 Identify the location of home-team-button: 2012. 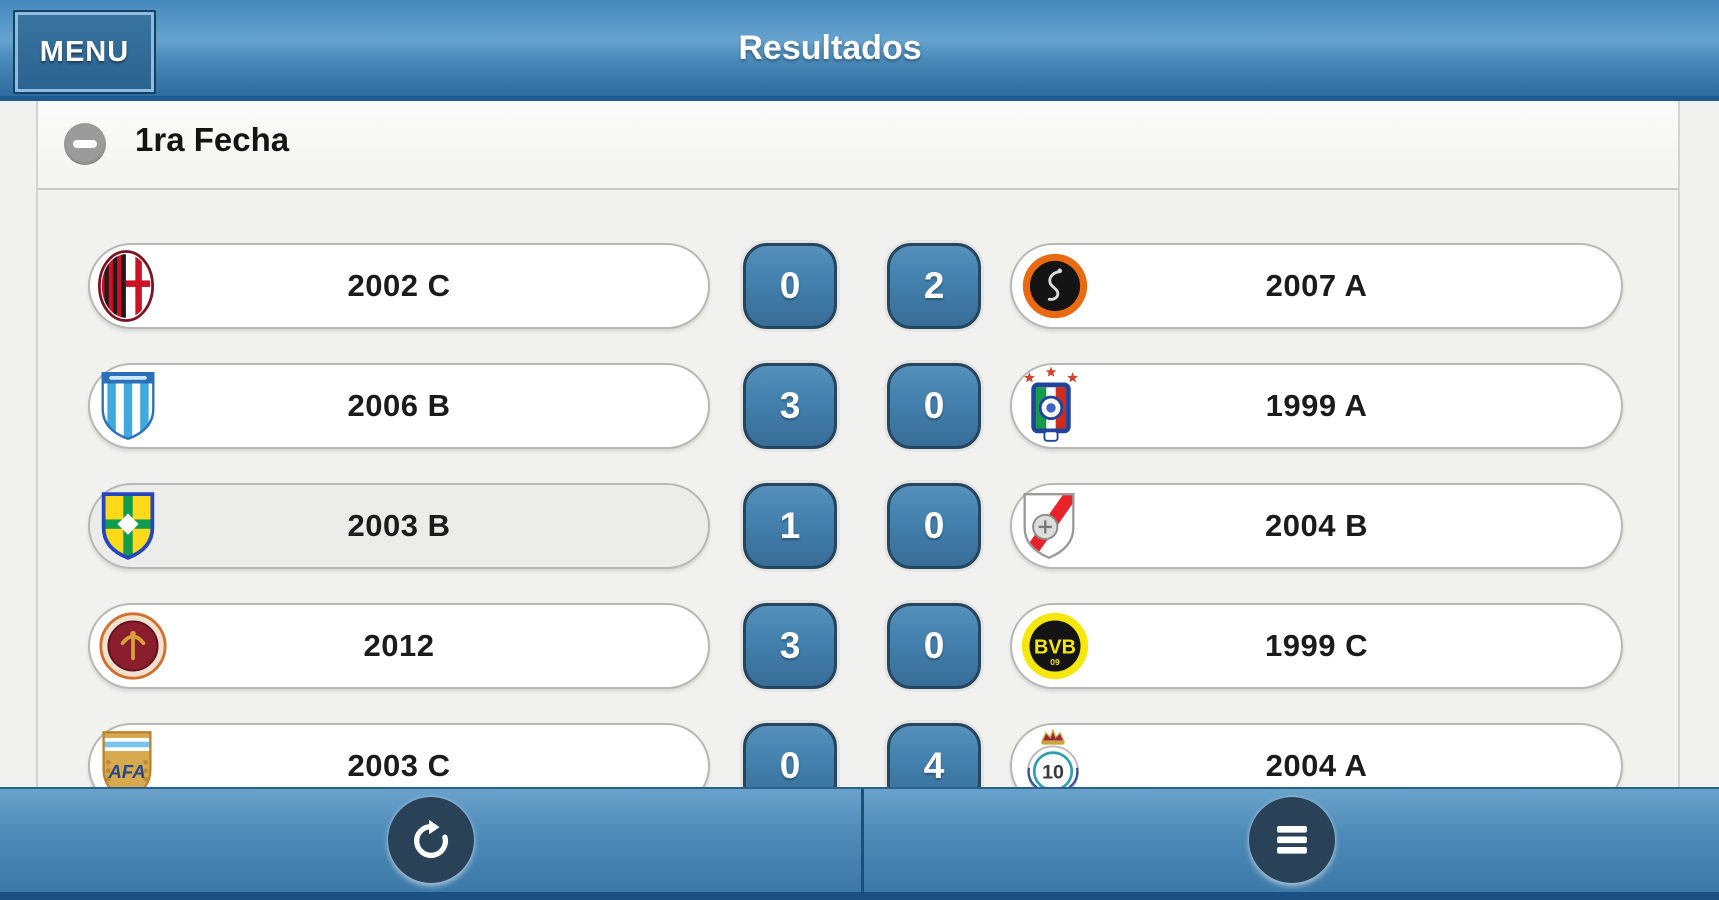
(399, 646).